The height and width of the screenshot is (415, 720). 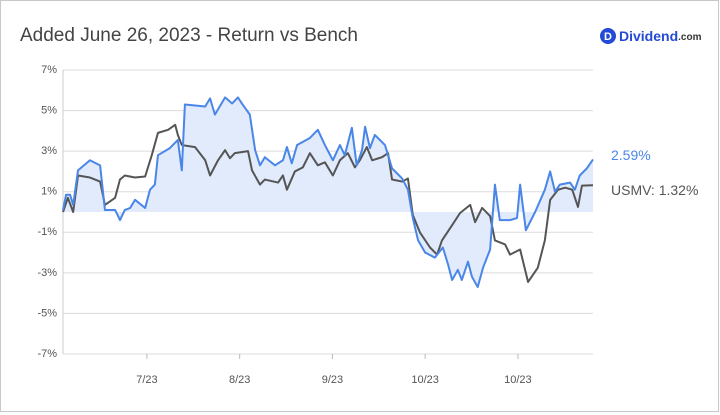 What do you see at coordinates (631, 155) in the screenshot?
I see `end-label: 2.59%` at bounding box center [631, 155].